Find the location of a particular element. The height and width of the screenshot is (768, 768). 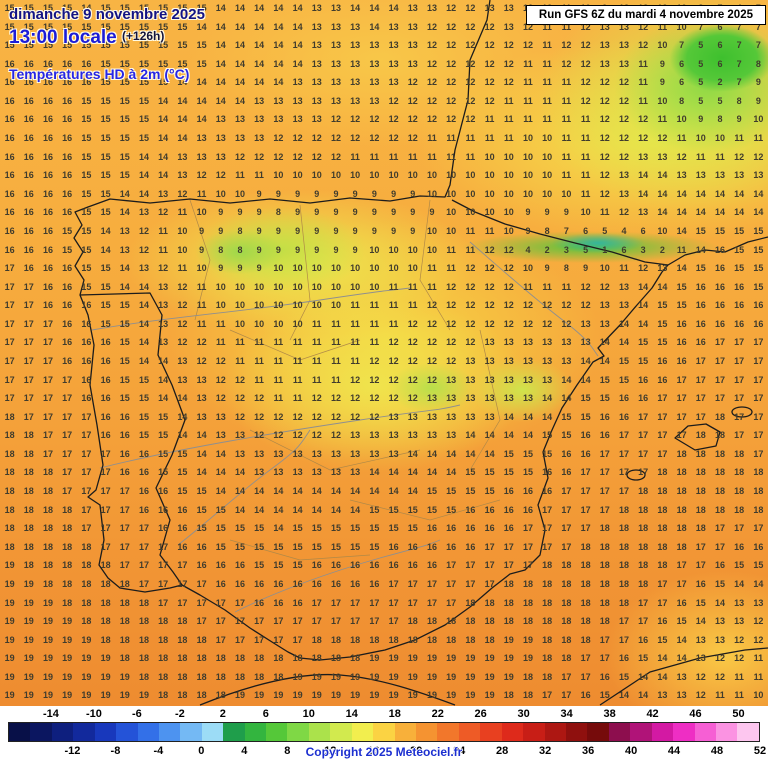

scale-label: -12 is located at coordinates (72, 751).